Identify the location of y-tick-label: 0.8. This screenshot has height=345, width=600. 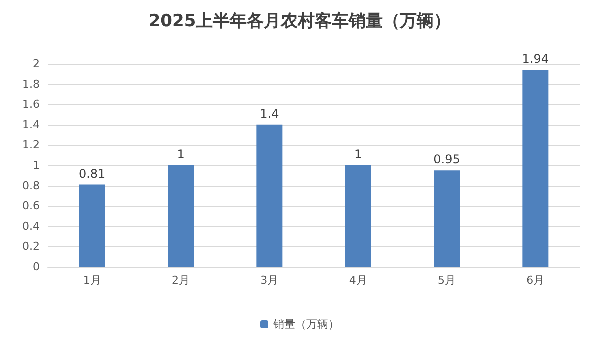
(31, 185).